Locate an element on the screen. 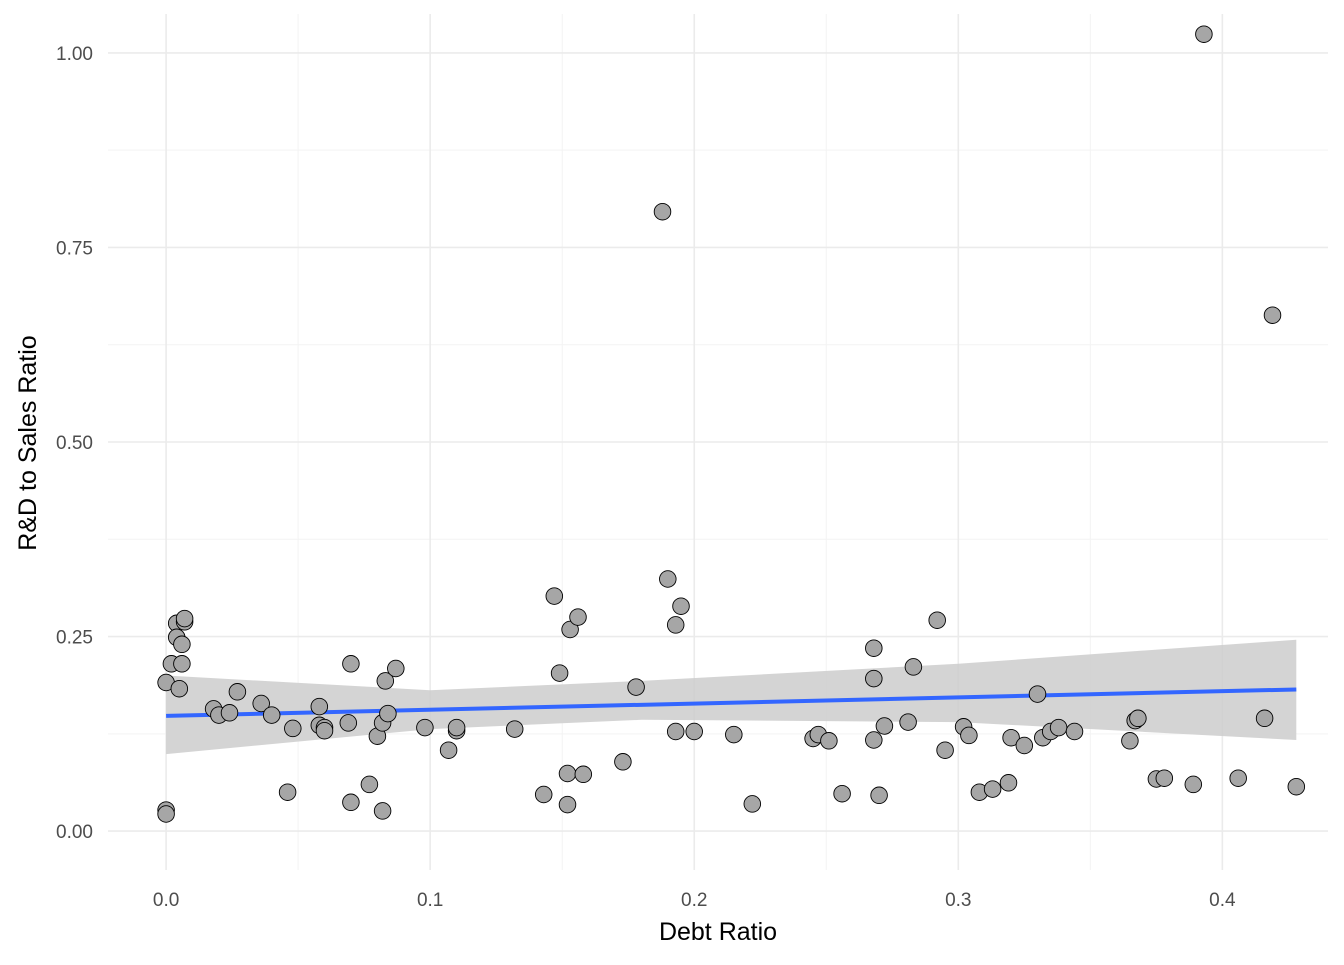  y-tick-label: 0.50 is located at coordinates (74, 443).